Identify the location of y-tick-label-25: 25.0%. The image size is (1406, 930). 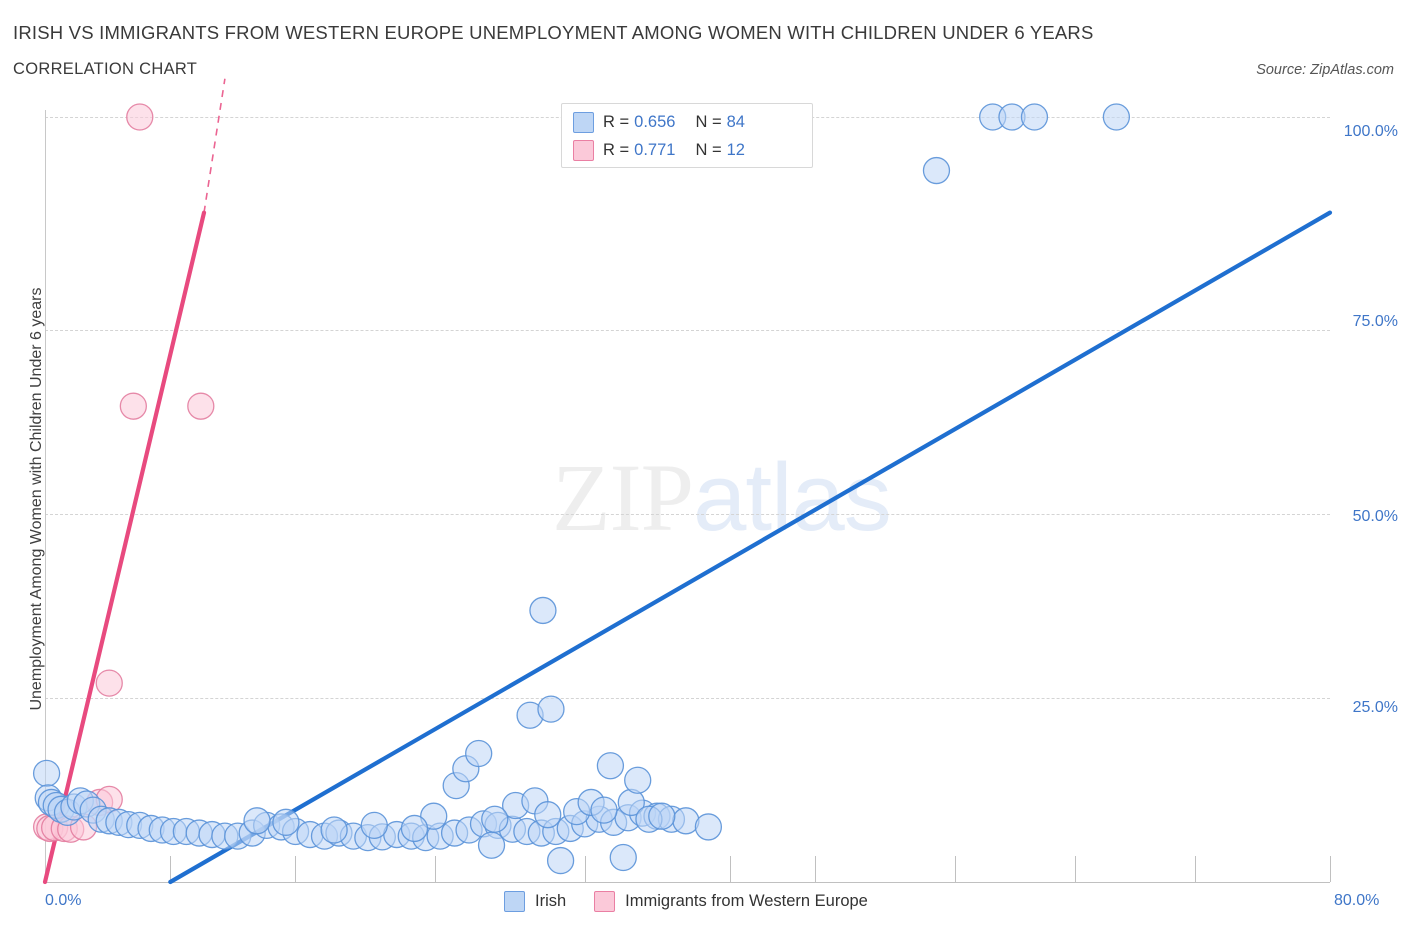
(1375, 707).